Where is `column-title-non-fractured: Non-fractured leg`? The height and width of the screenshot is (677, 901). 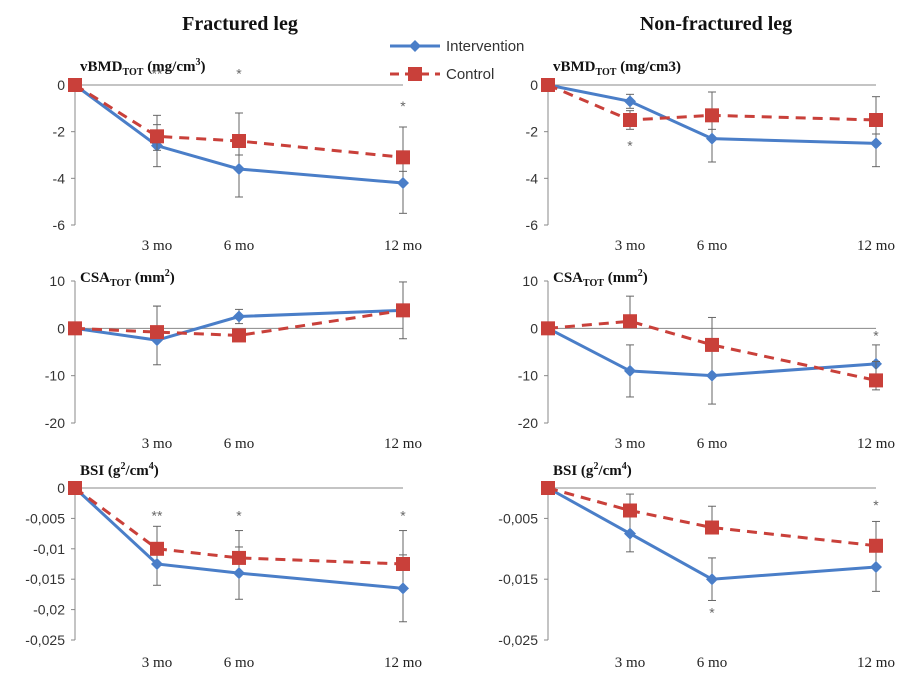 column-title-non-fractured: Non-fractured leg is located at coordinates (716, 24).